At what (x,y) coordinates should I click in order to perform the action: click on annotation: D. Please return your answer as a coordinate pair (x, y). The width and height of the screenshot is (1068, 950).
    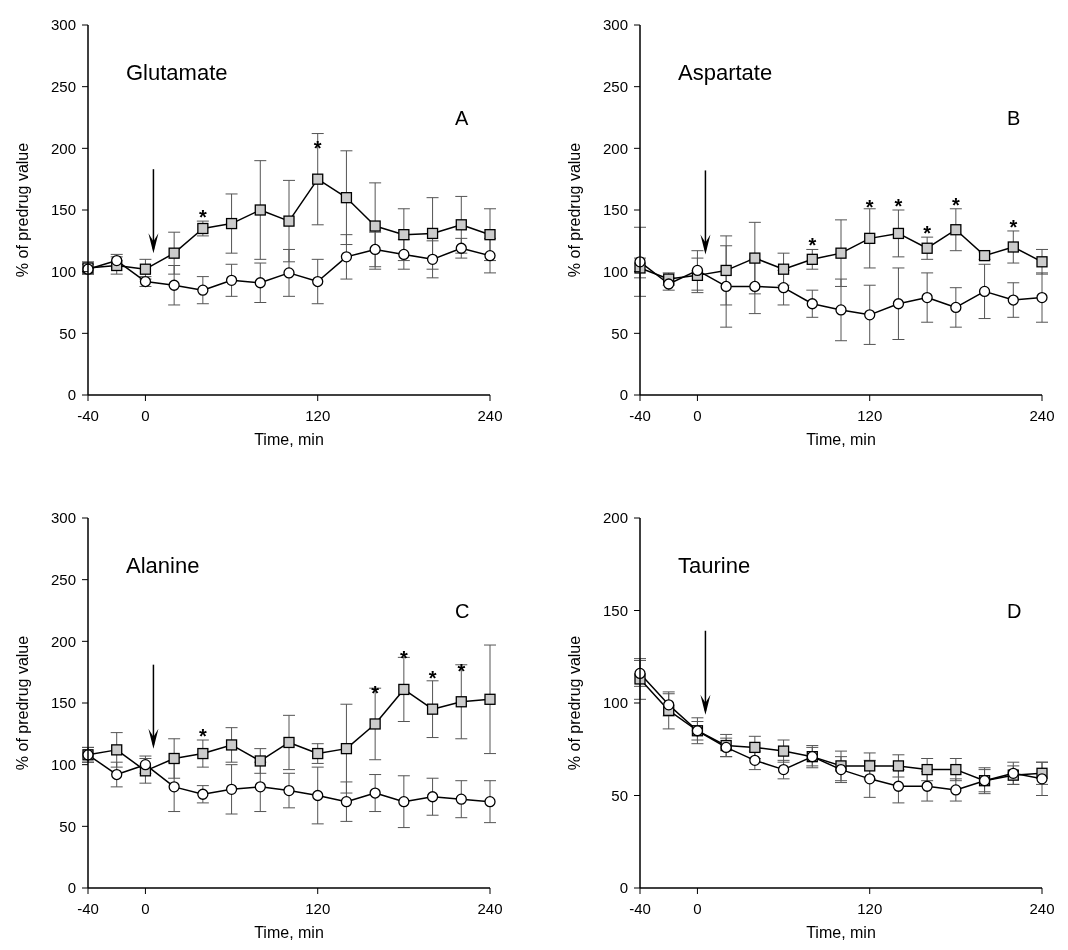
    Looking at the image, I should click on (1014, 611).